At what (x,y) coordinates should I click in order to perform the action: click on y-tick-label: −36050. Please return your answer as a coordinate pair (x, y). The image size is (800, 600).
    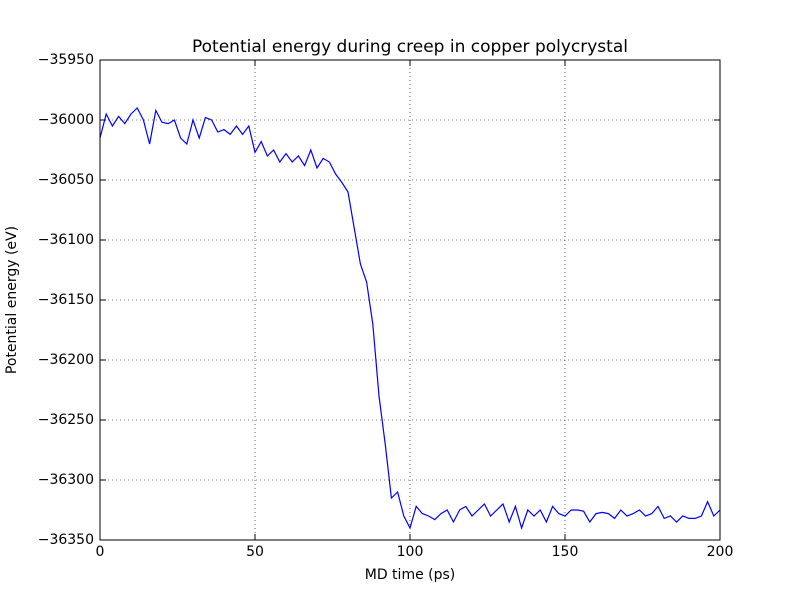
    Looking at the image, I should click on (66, 180).